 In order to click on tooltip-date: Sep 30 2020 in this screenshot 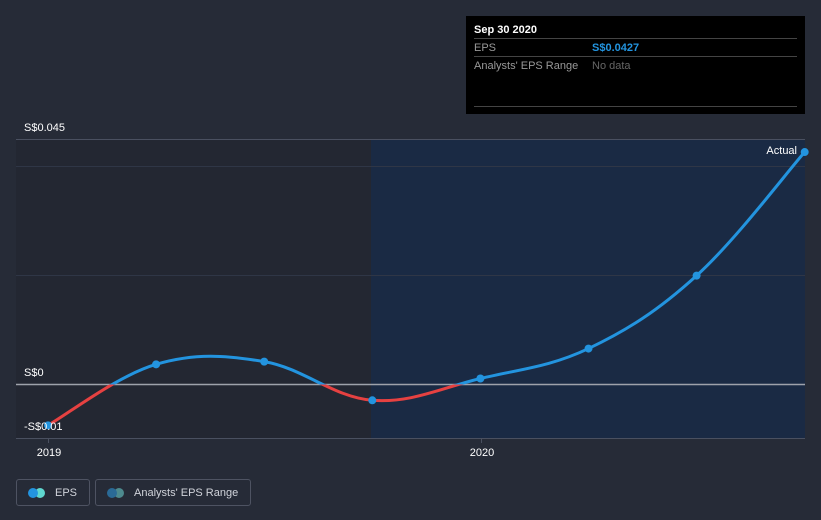, I will do `click(505, 30)`.